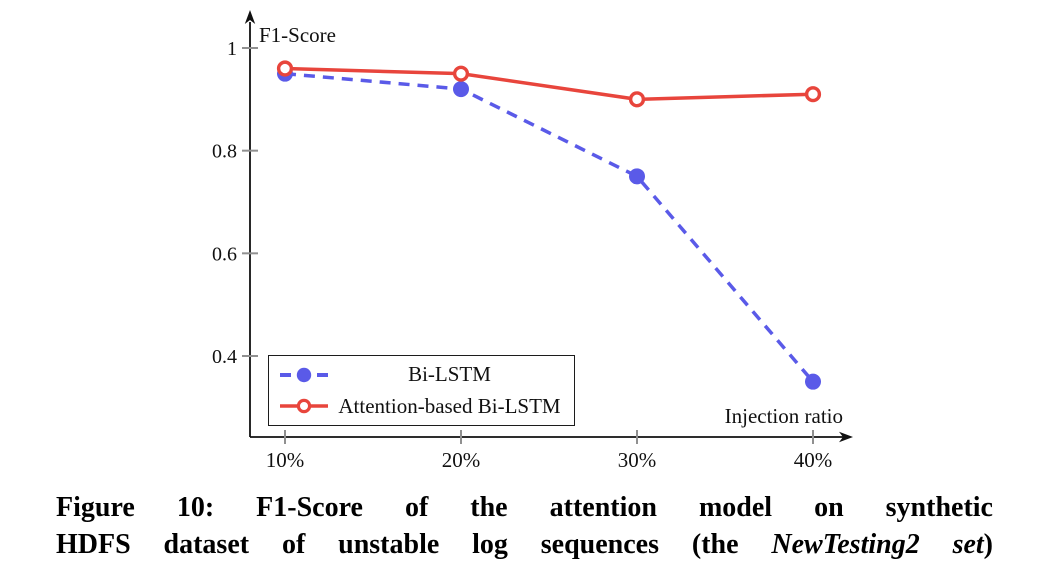  Describe the element at coordinates (846, 437) in the screenshot. I see `x-axis-arrow` at that location.